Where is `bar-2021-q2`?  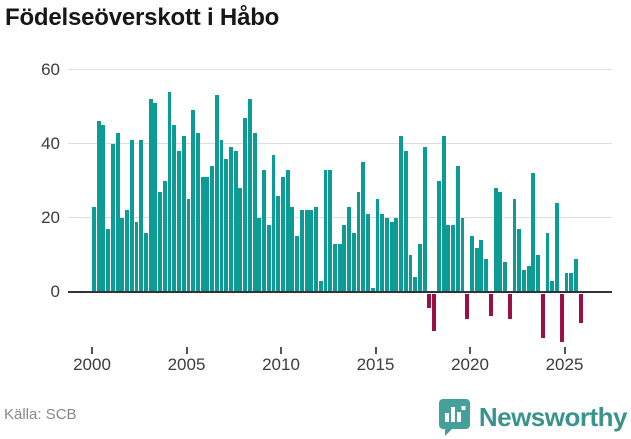 bar-2021-q2 is located at coordinates (495, 240).